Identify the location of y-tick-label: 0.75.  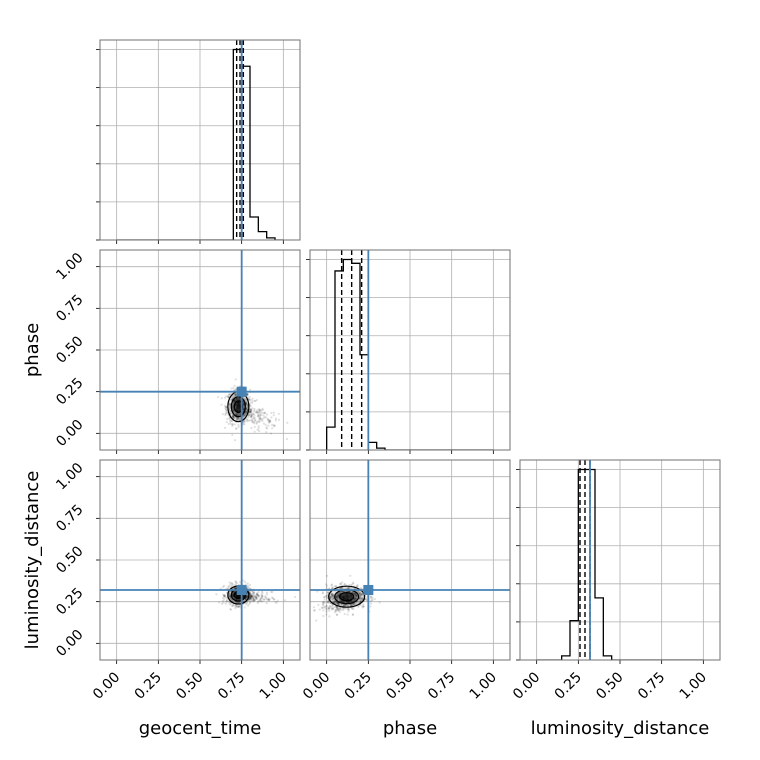
(69, 308).